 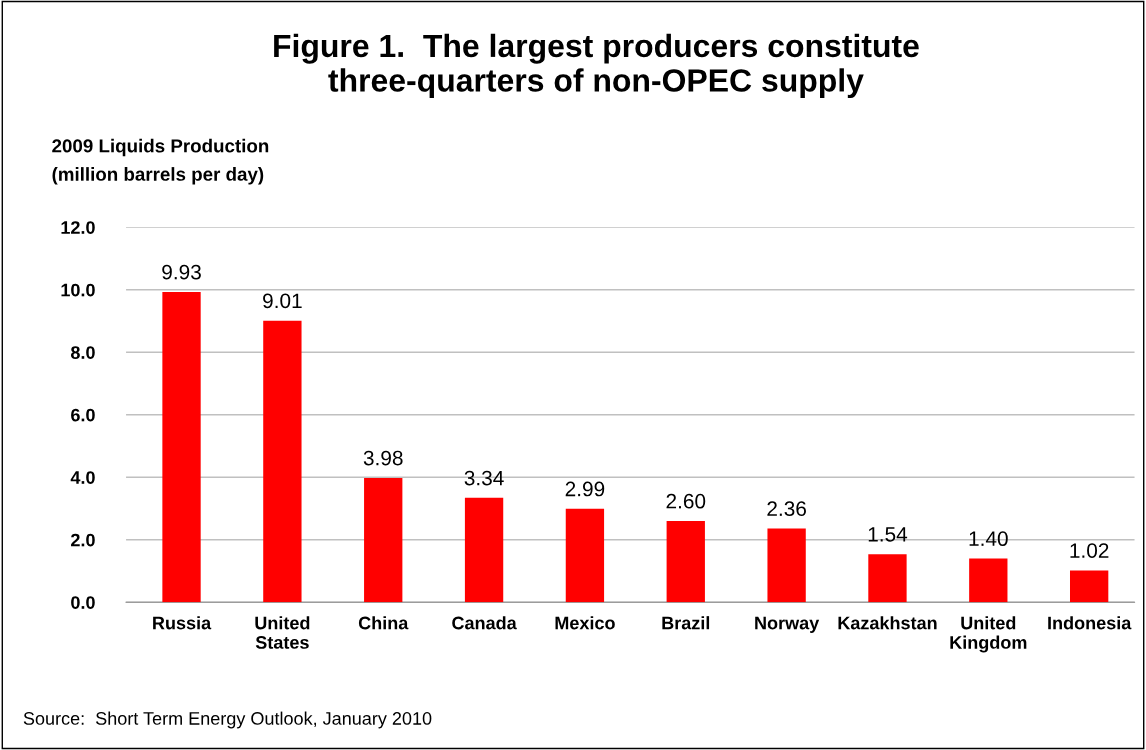 I want to click on x-tick-label: Norway, so click(x=787, y=624).